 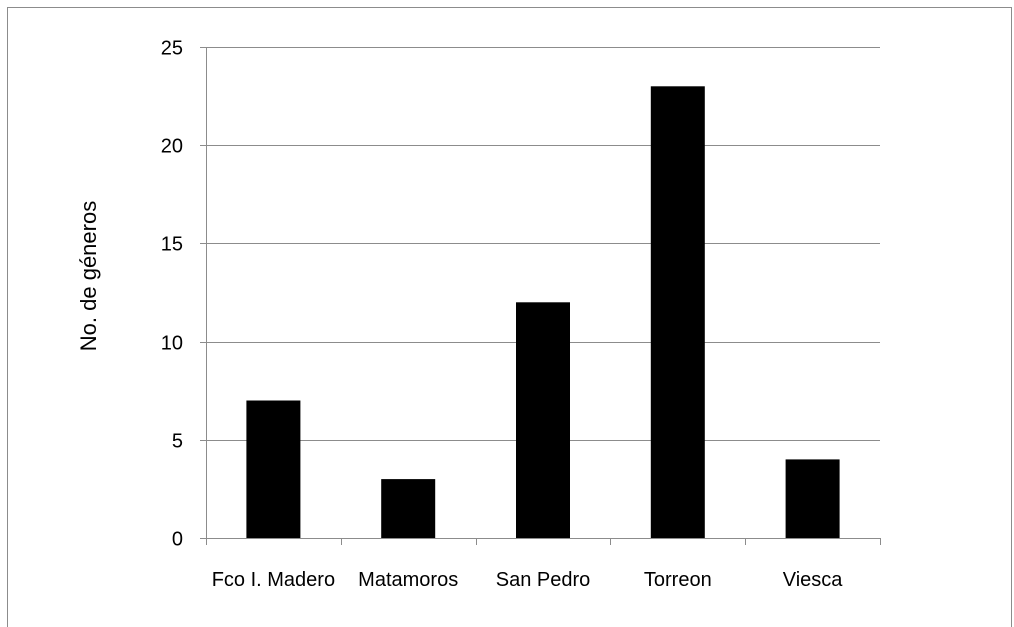 What do you see at coordinates (172, 49) in the screenshot?
I see `y-tick-label: 25` at bounding box center [172, 49].